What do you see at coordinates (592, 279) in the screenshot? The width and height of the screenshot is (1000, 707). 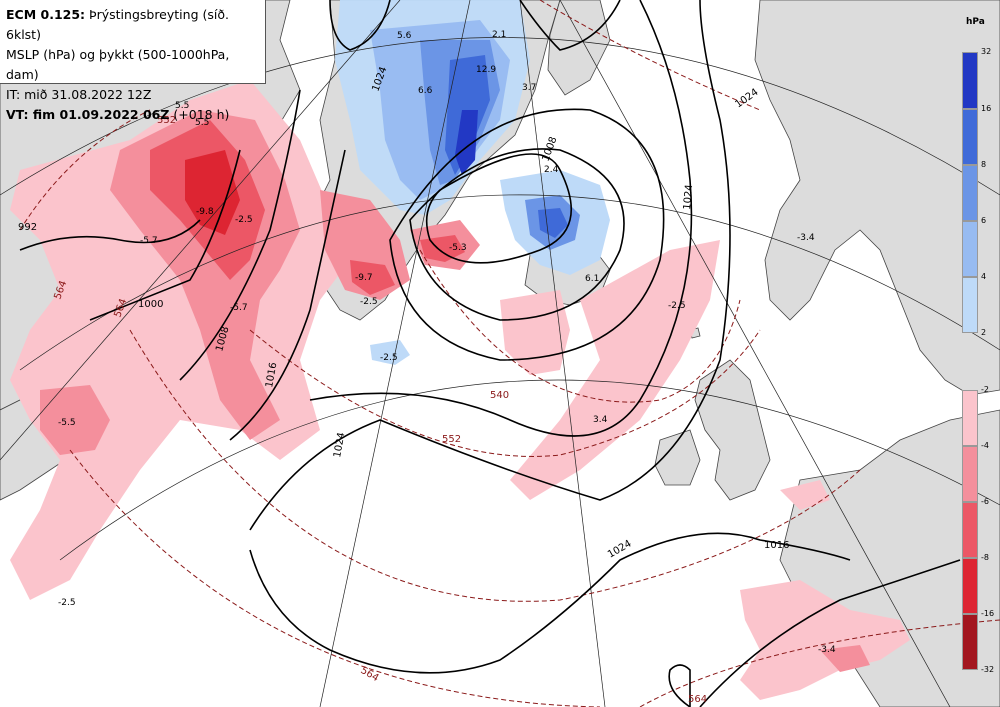 I see `tendency-label: 6.1` at bounding box center [592, 279].